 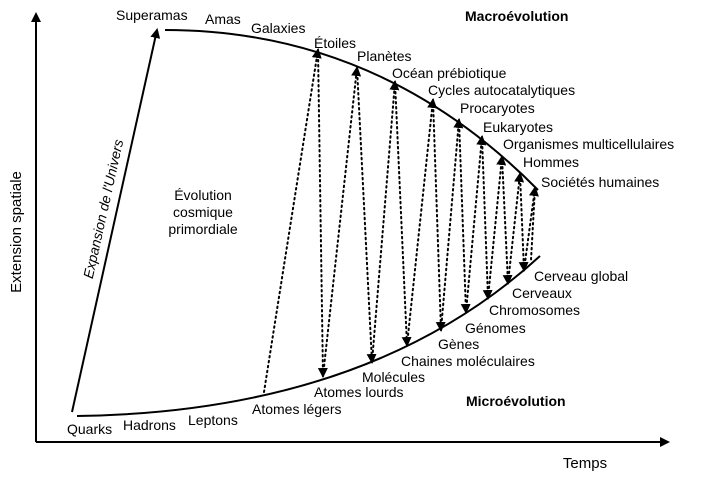 I want to click on upper-label: Superamas, so click(x=152, y=15).